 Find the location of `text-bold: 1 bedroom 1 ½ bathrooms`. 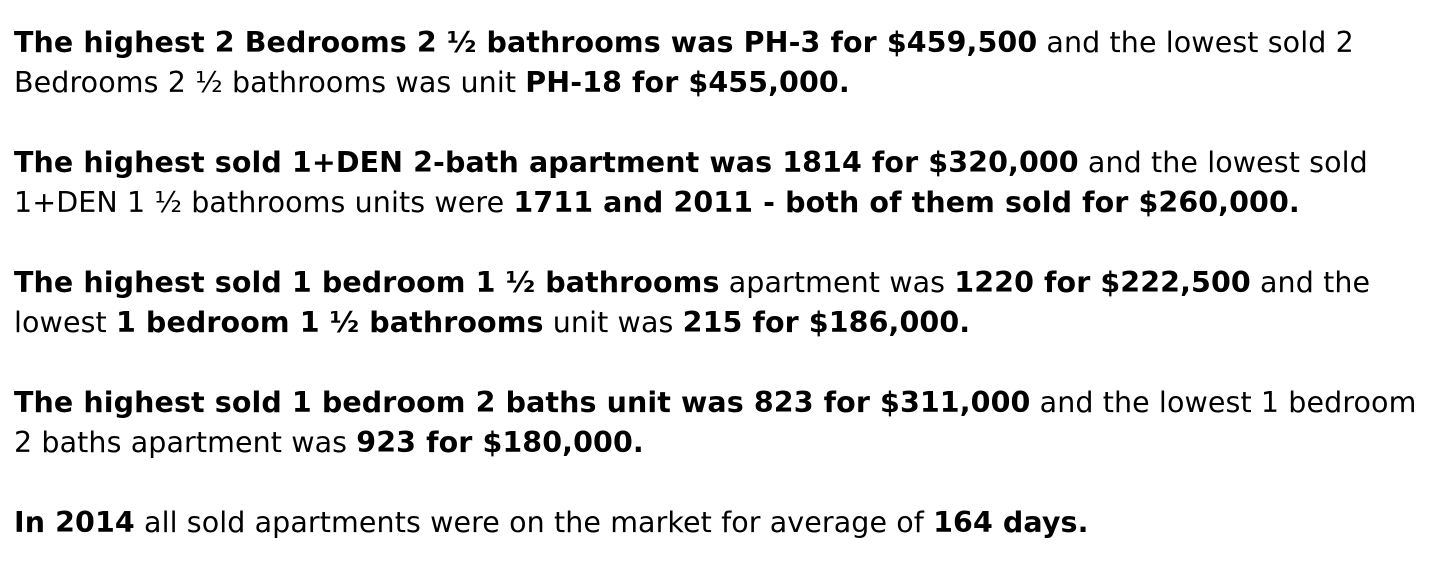

text-bold: 1 bedroom 1 ½ bathrooms is located at coordinates (329, 322).